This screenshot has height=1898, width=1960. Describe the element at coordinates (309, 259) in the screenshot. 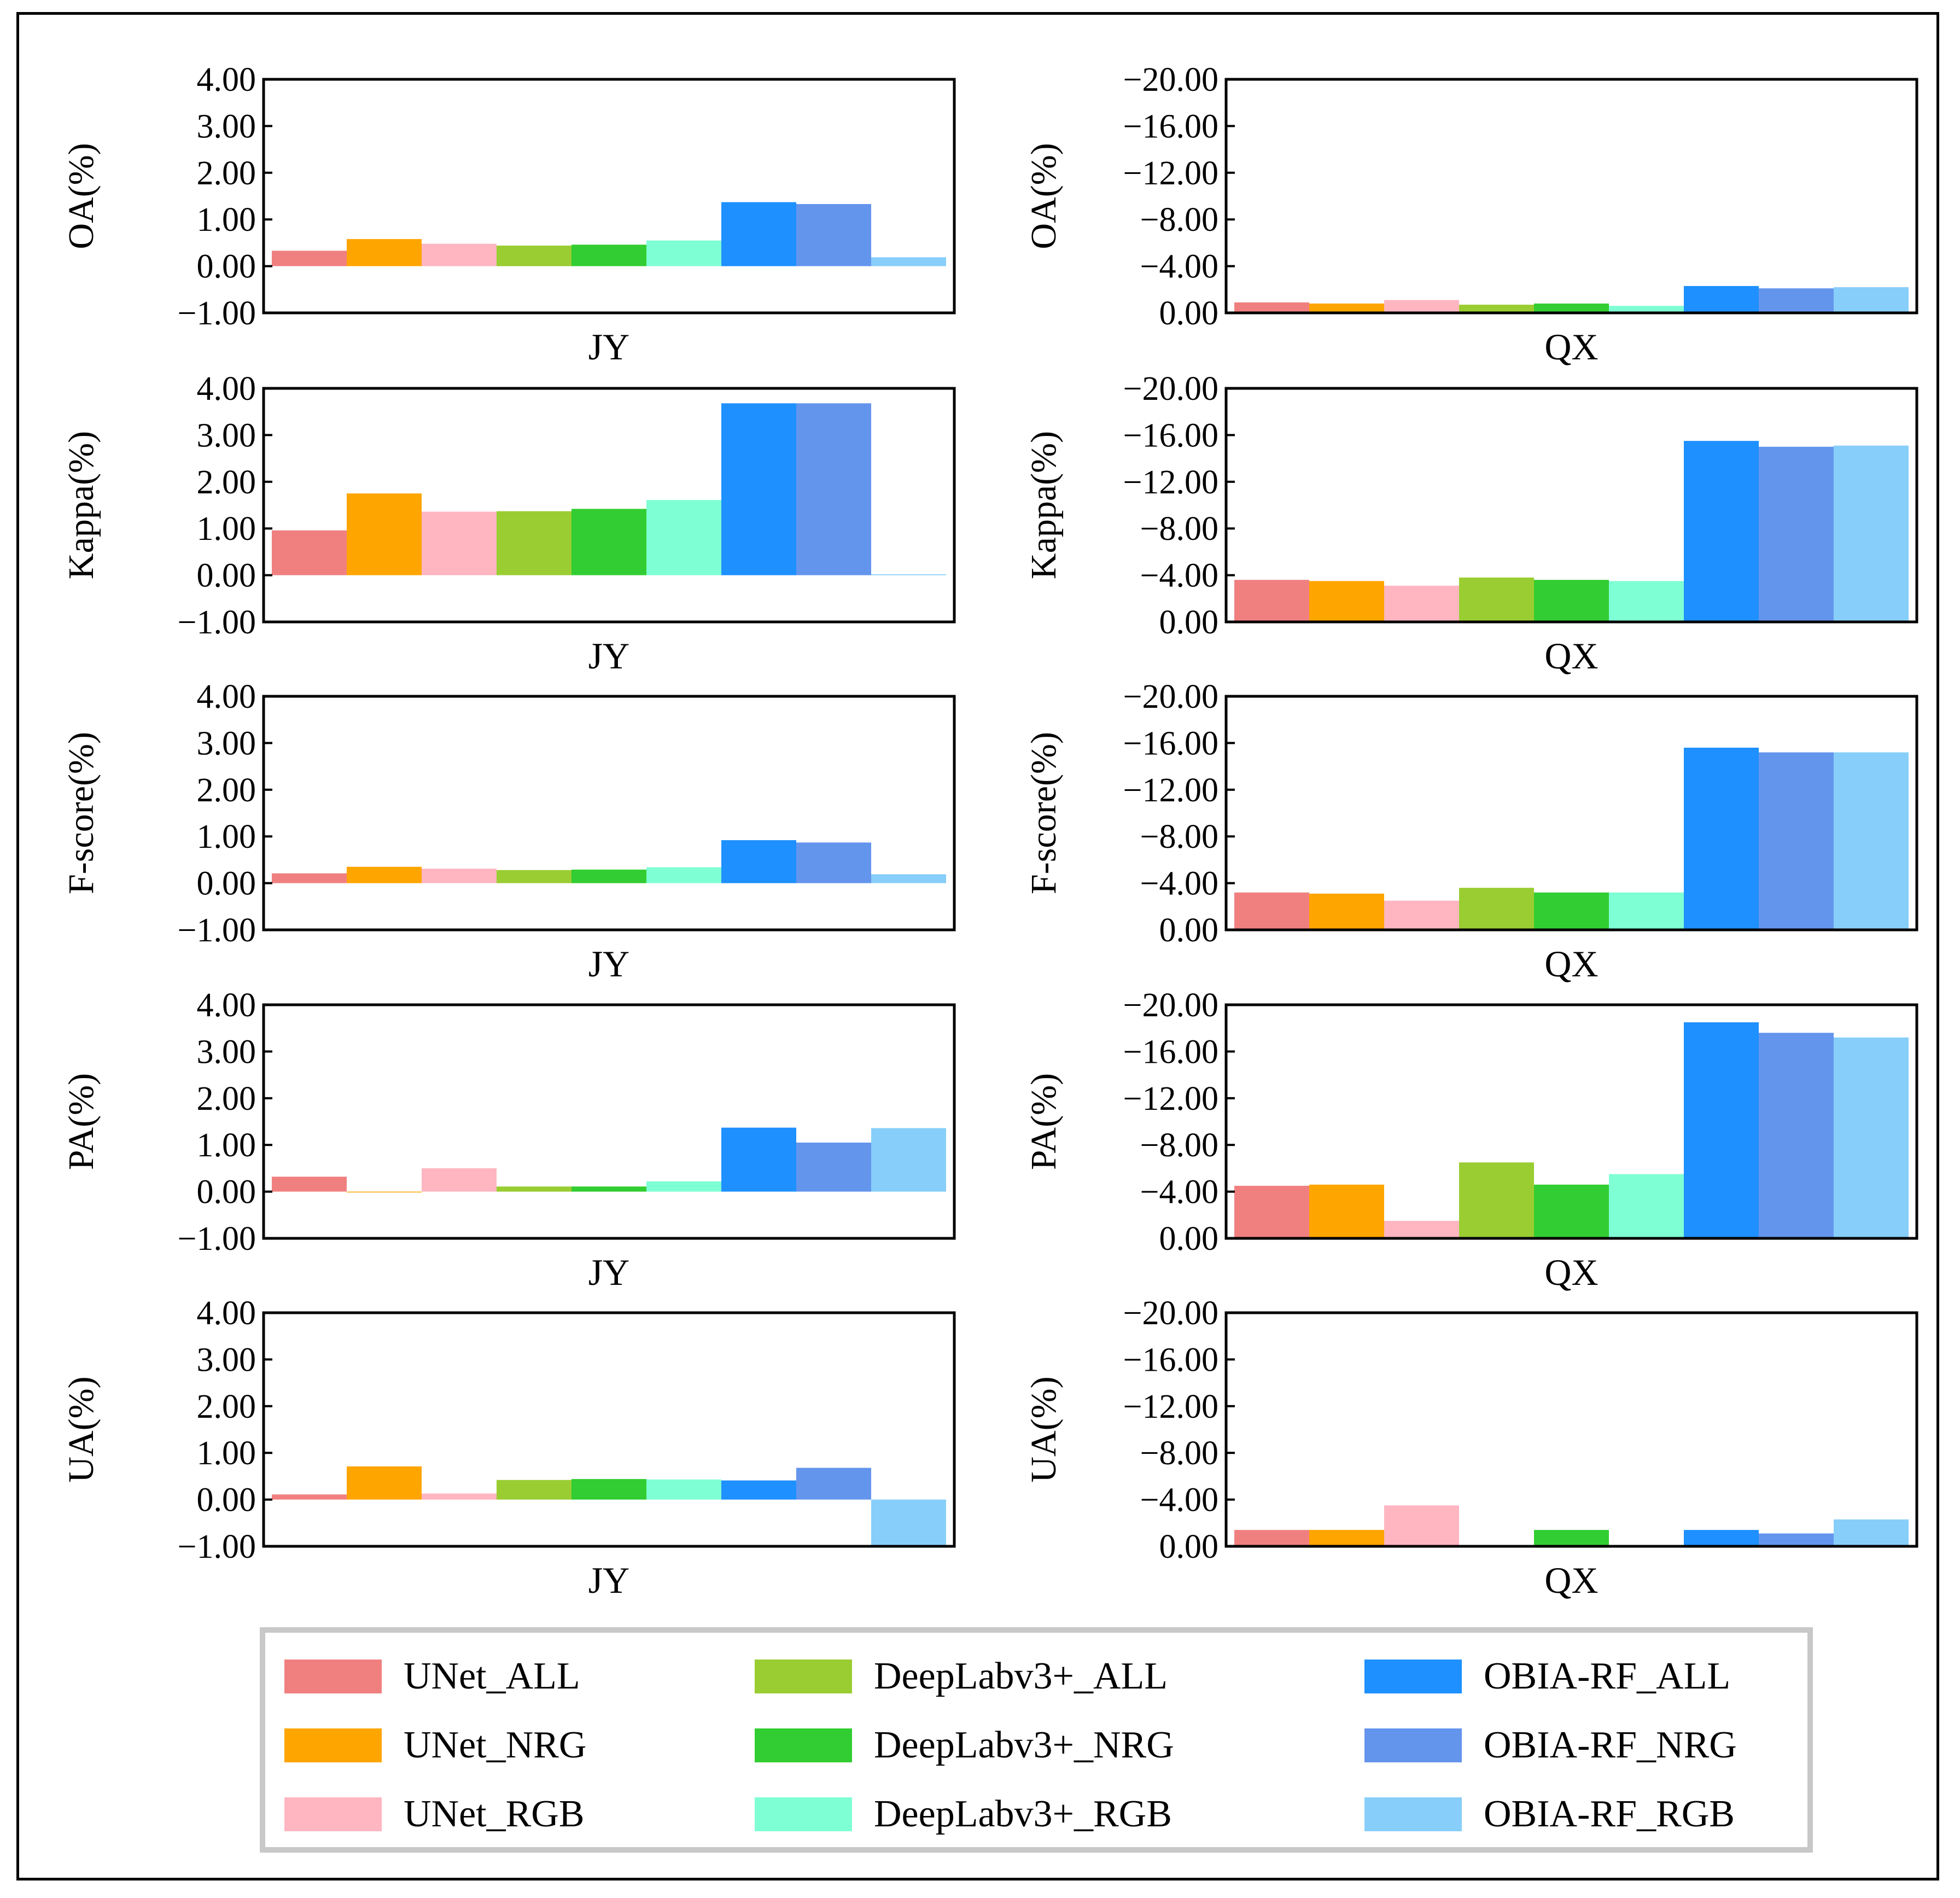

I see `bar-oa-jy-unet-all` at that location.